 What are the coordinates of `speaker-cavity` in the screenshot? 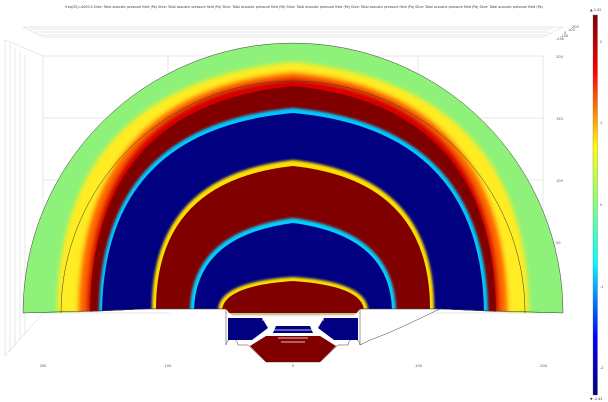 It's located at (293, 335).